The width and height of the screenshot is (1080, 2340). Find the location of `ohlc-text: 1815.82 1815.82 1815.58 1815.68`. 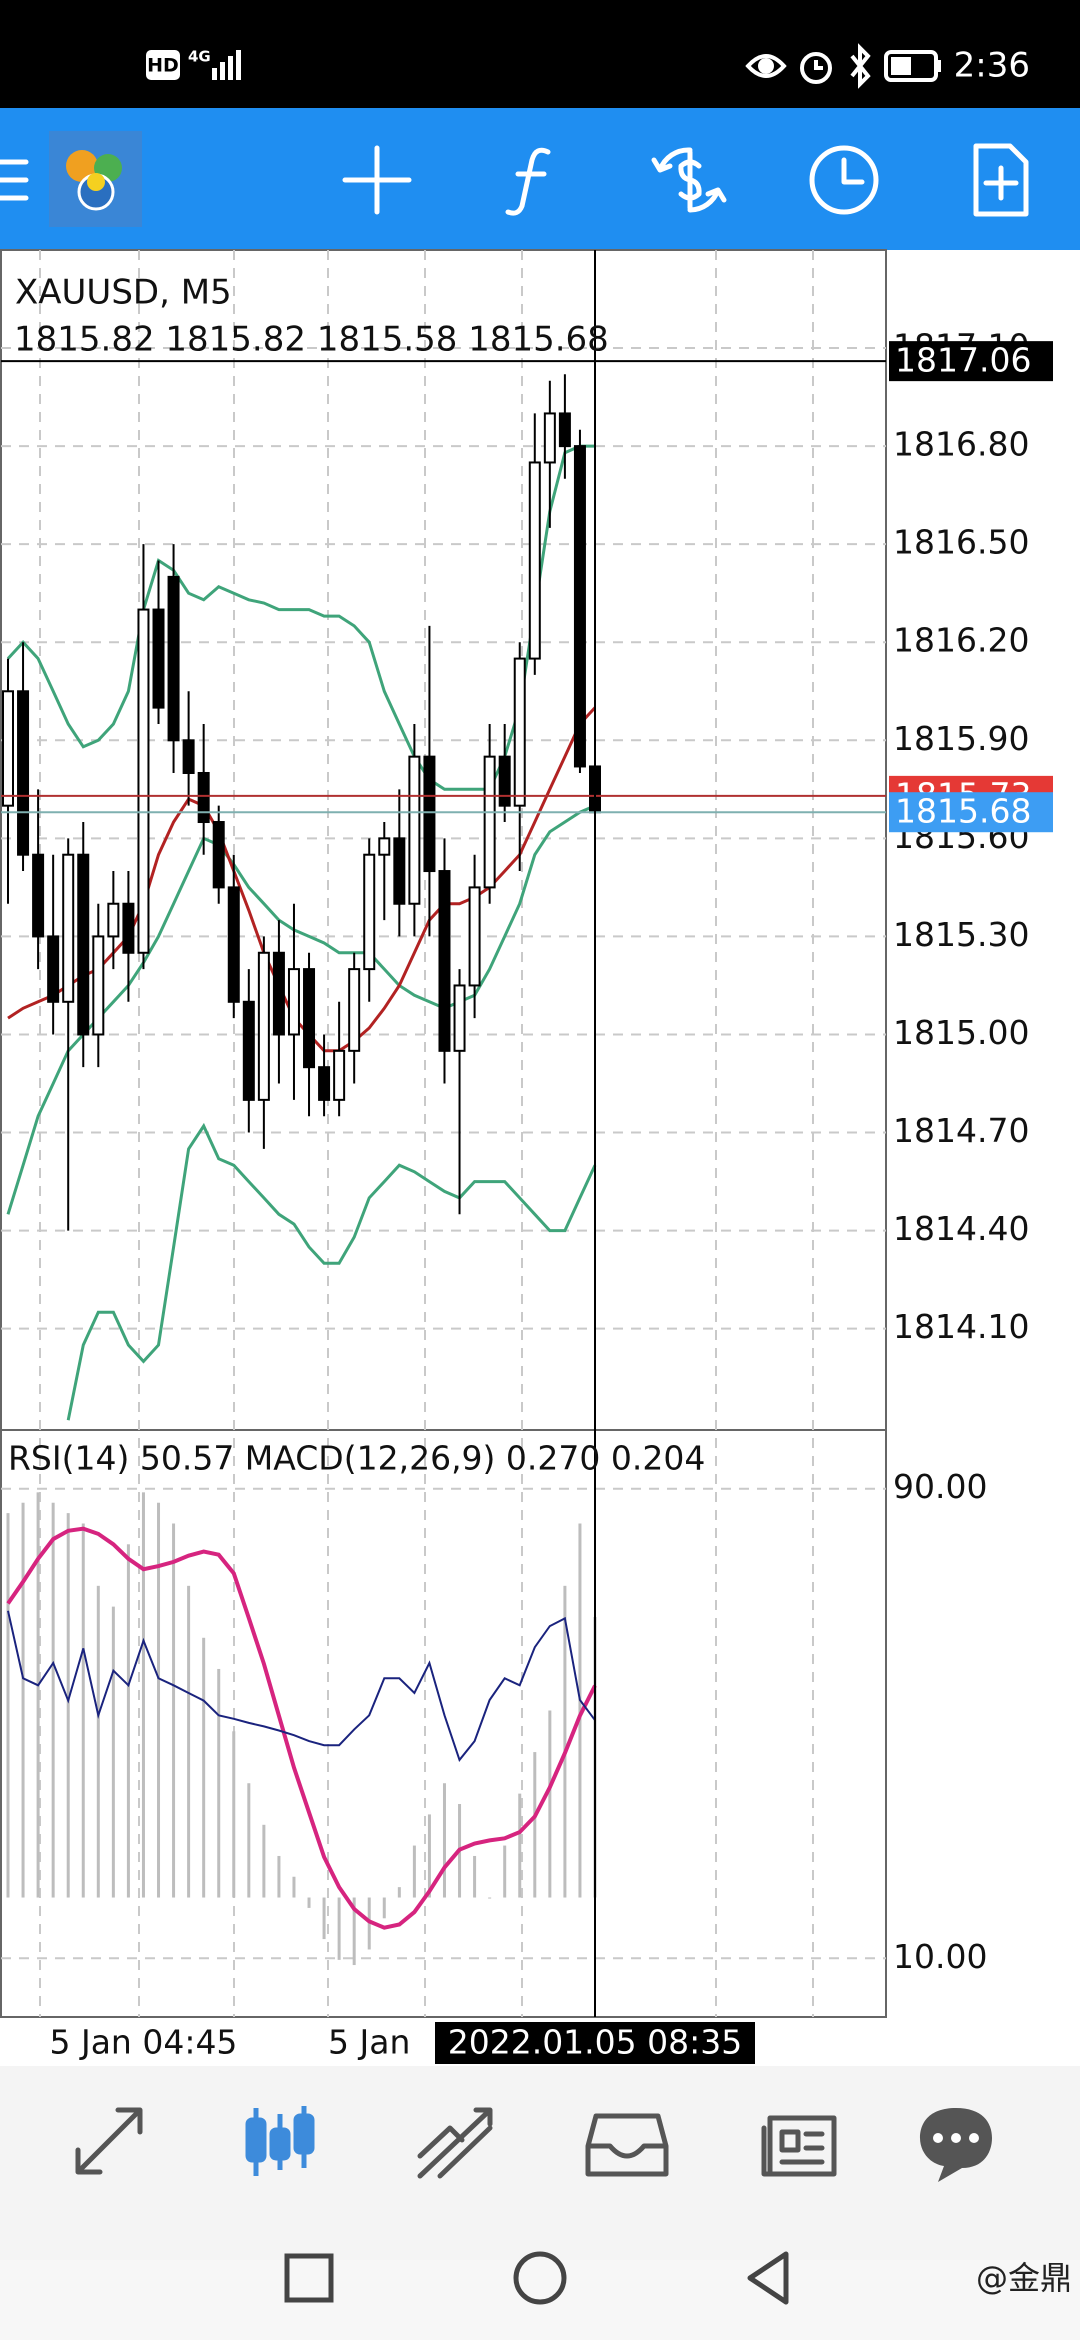

ohlc-text: 1815.82 1815.82 1815.58 1815.68 is located at coordinates (311, 340).